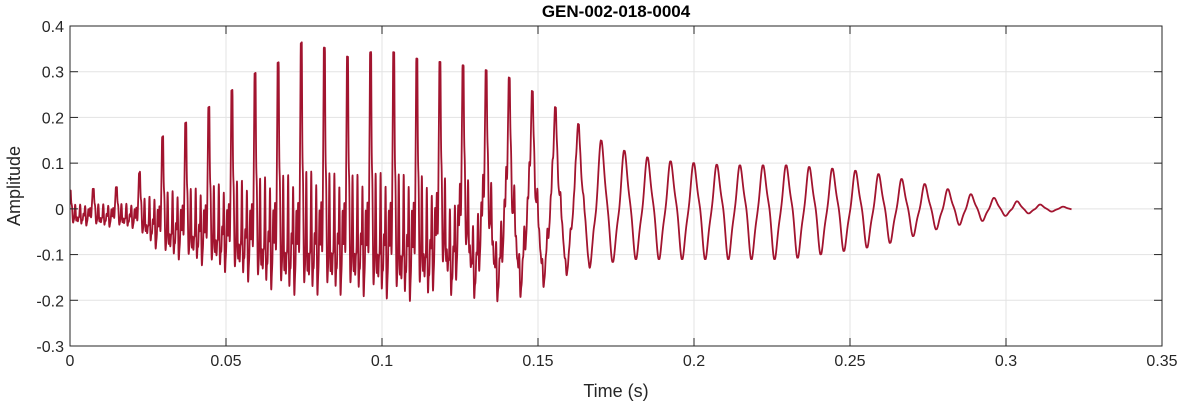  What do you see at coordinates (53, 164) in the screenshot?
I see `y-tick-label: 0.1` at bounding box center [53, 164].